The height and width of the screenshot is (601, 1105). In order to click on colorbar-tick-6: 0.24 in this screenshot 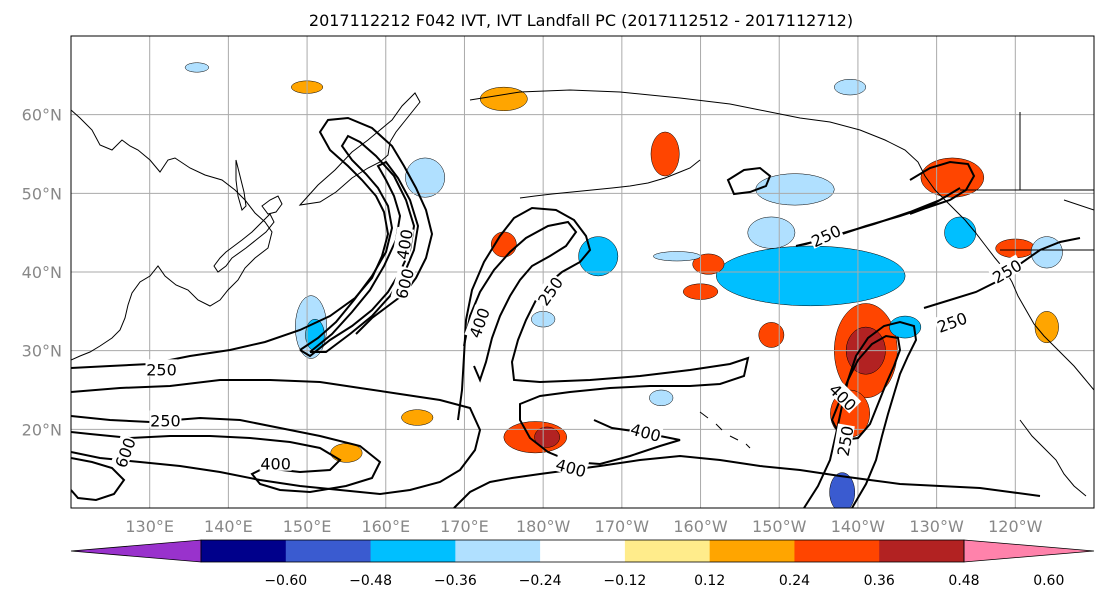, I will do `click(794, 581)`.